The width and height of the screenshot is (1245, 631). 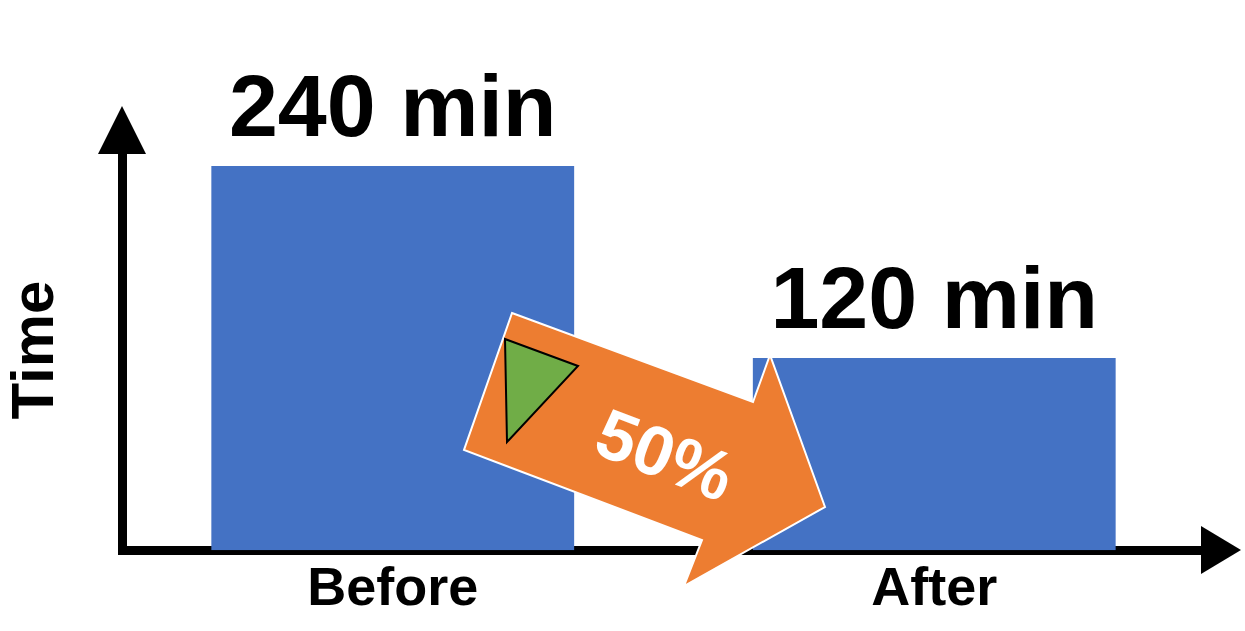 I want to click on x-tick-label: Before, so click(x=393, y=586).